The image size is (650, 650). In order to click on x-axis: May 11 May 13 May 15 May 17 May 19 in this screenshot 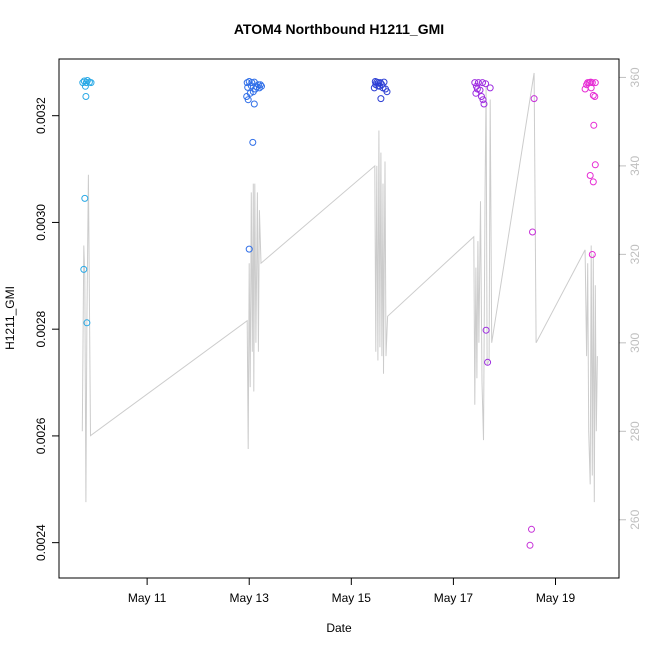, I will do `click(352, 591)`.